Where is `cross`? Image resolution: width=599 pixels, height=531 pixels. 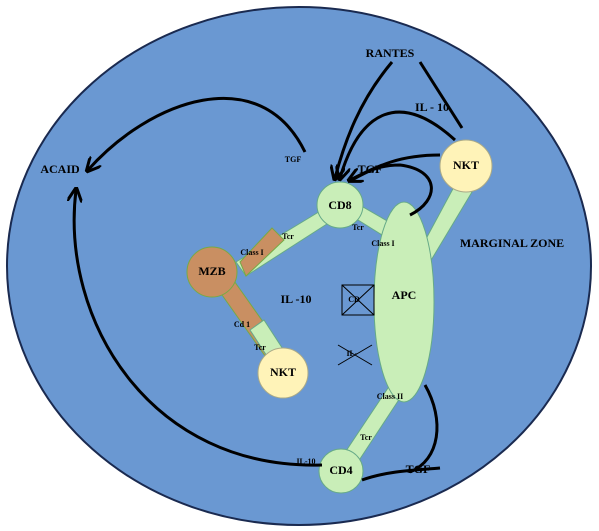 cross is located at coordinates (356, 325).